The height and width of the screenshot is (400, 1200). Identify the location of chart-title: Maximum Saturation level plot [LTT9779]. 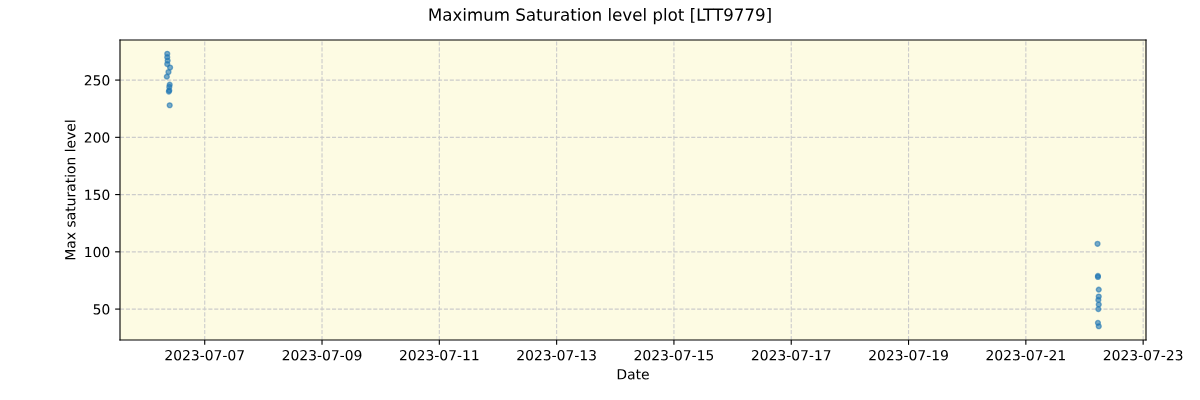
(600, 16).